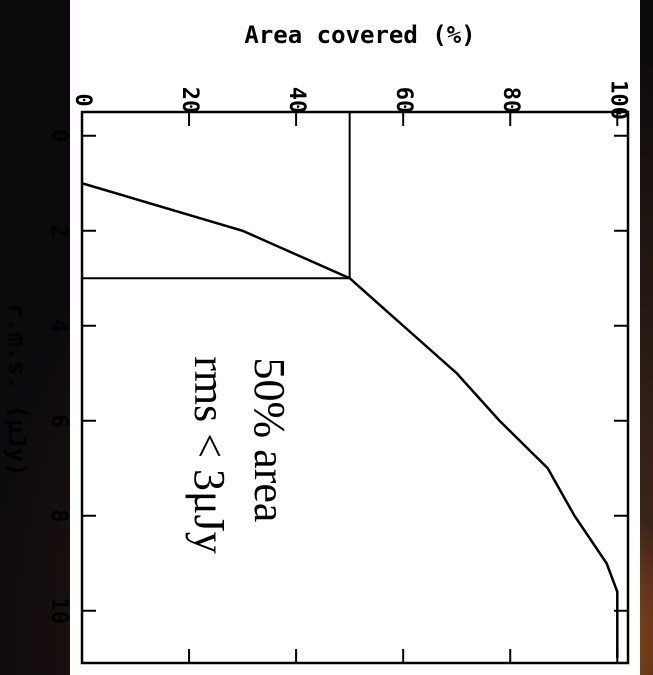 This screenshot has width=653, height=675. What do you see at coordinates (189, 100) in the screenshot?
I see `y-tick-label: 20` at bounding box center [189, 100].